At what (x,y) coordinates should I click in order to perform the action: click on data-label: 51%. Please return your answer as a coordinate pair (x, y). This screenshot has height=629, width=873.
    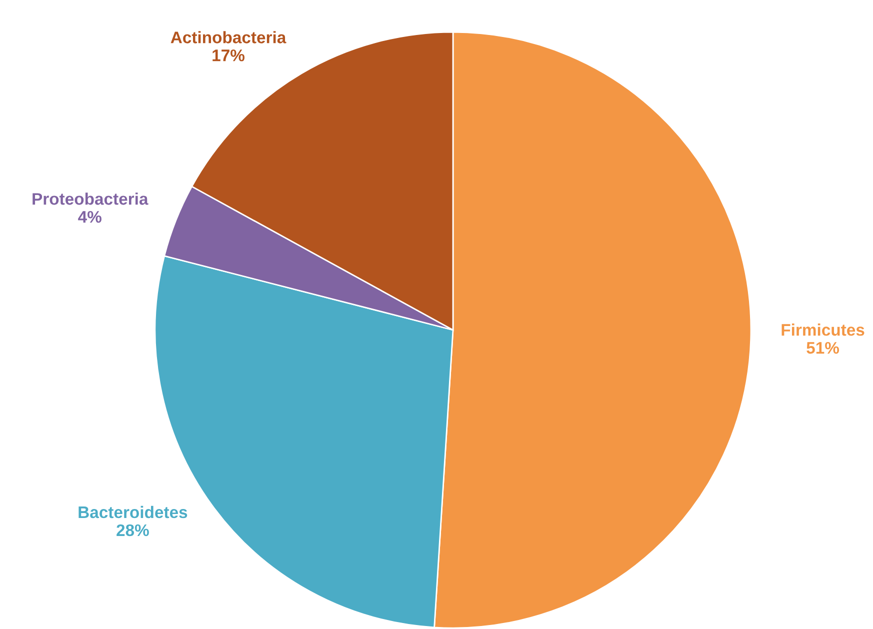
    Looking at the image, I should click on (823, 348).